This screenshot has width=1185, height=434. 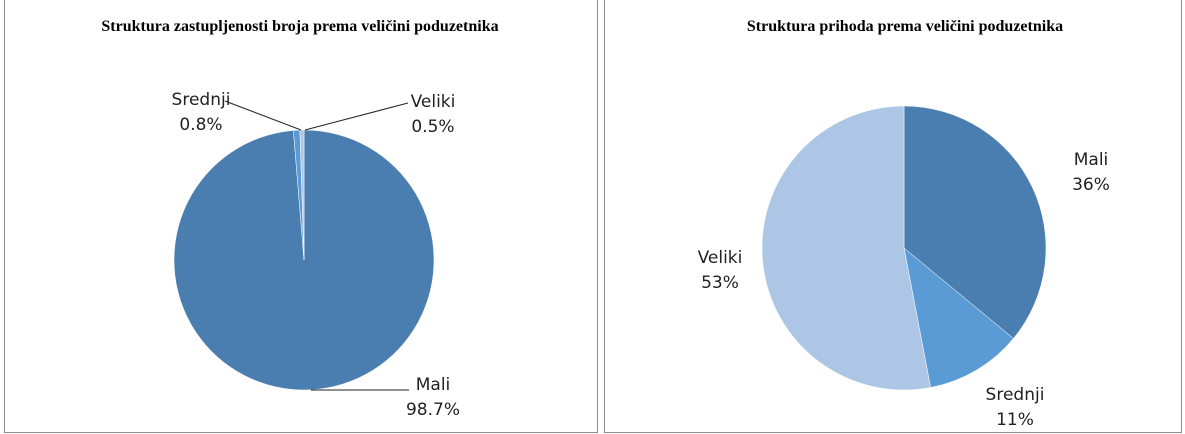 What do you see at coordinates (433, 410) in the screenshot?
I see `slice-value: 98.7%` at bounding box center [433, 410].